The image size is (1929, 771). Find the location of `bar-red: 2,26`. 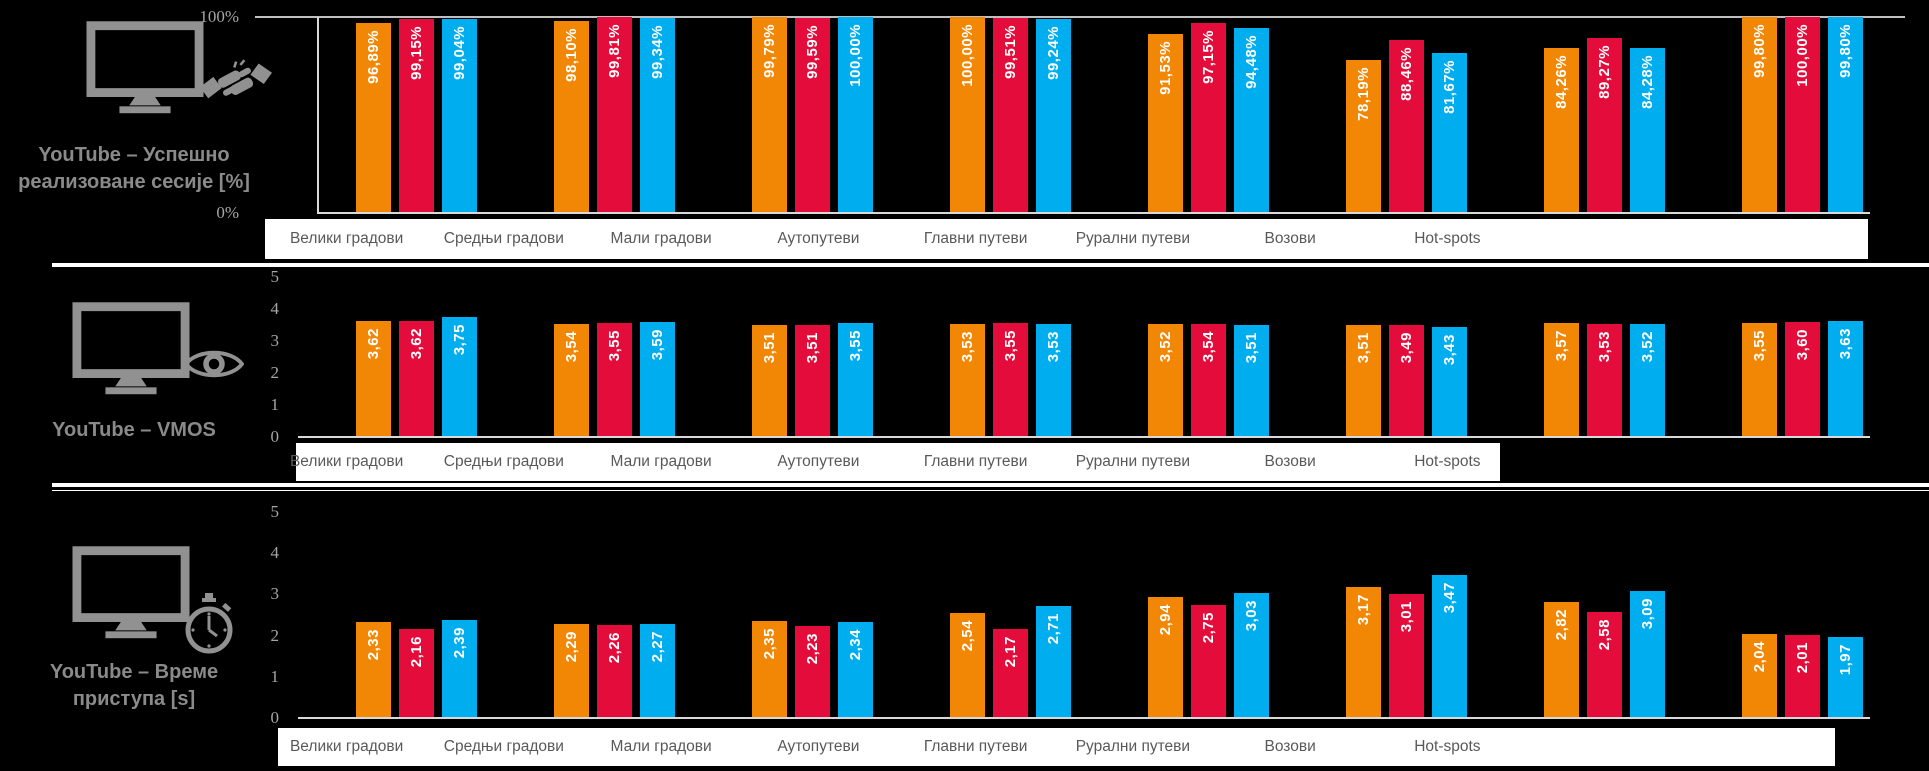

bar-red: 2,26 is located at coordinates (614, 671).